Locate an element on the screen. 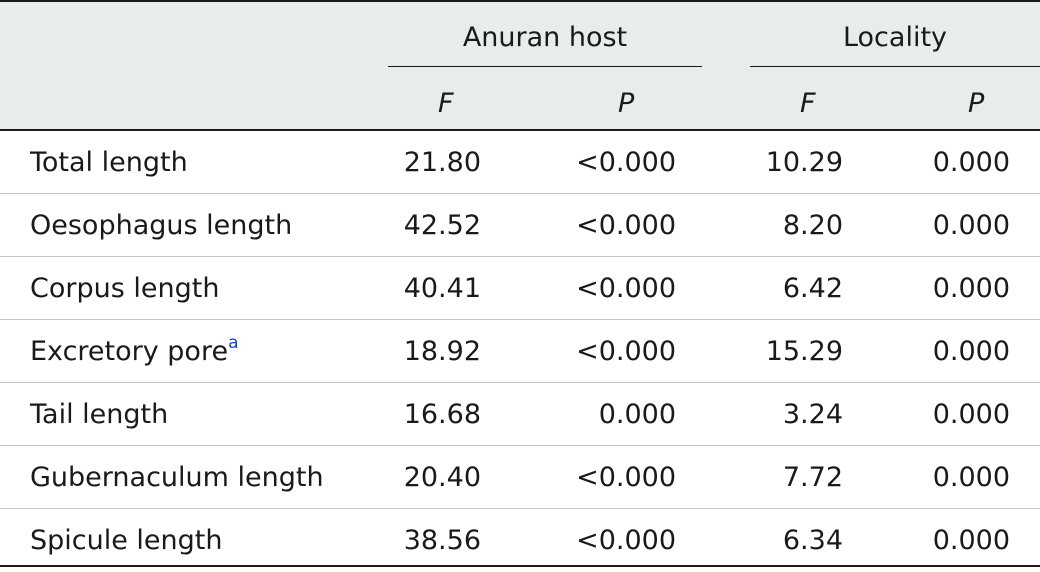 The width and height of the screenshot is (1040, 572). cell-locality-f: 10.29 is located at coordinates (804, 162).